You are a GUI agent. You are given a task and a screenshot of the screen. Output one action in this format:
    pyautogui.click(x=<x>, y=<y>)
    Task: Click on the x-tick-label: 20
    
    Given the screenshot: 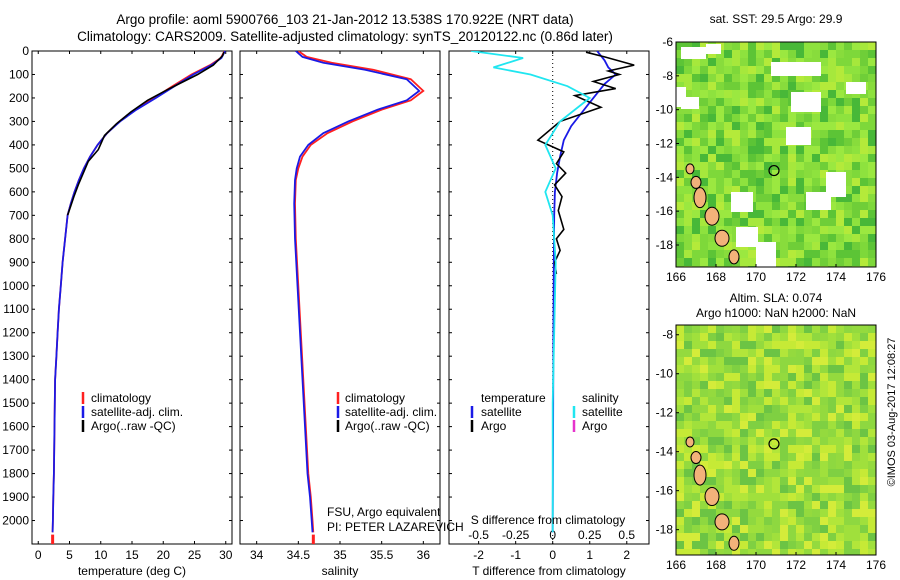 What is the action you would take?
    pyautogui.click(x=164, y=555)
    